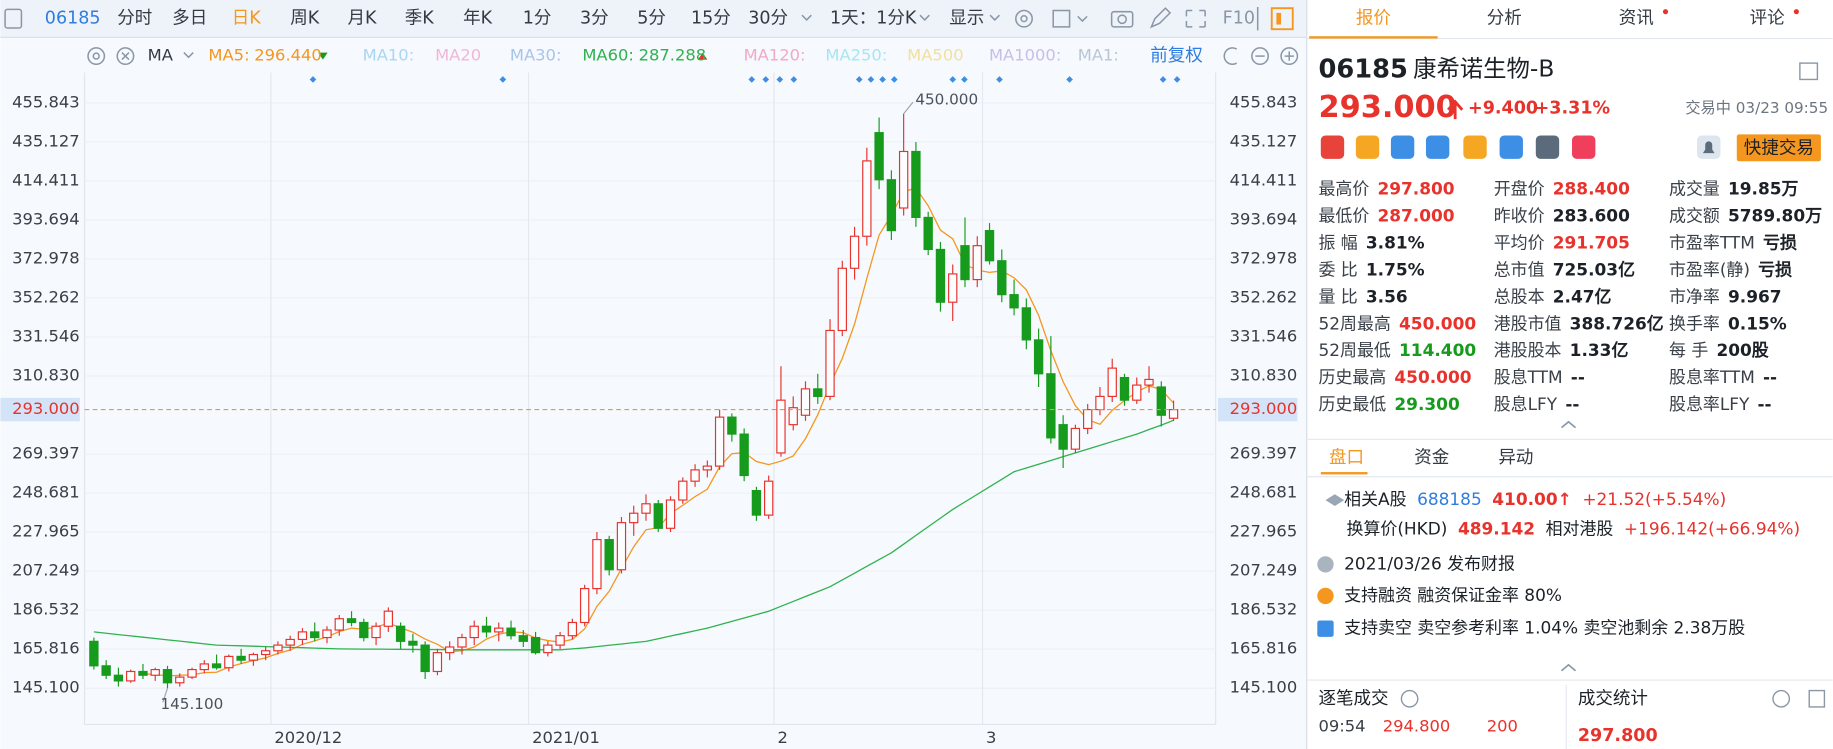 This screenshot has width=1833, height=749. I want to click on sub-tab: 异动, so click(1515, 458).